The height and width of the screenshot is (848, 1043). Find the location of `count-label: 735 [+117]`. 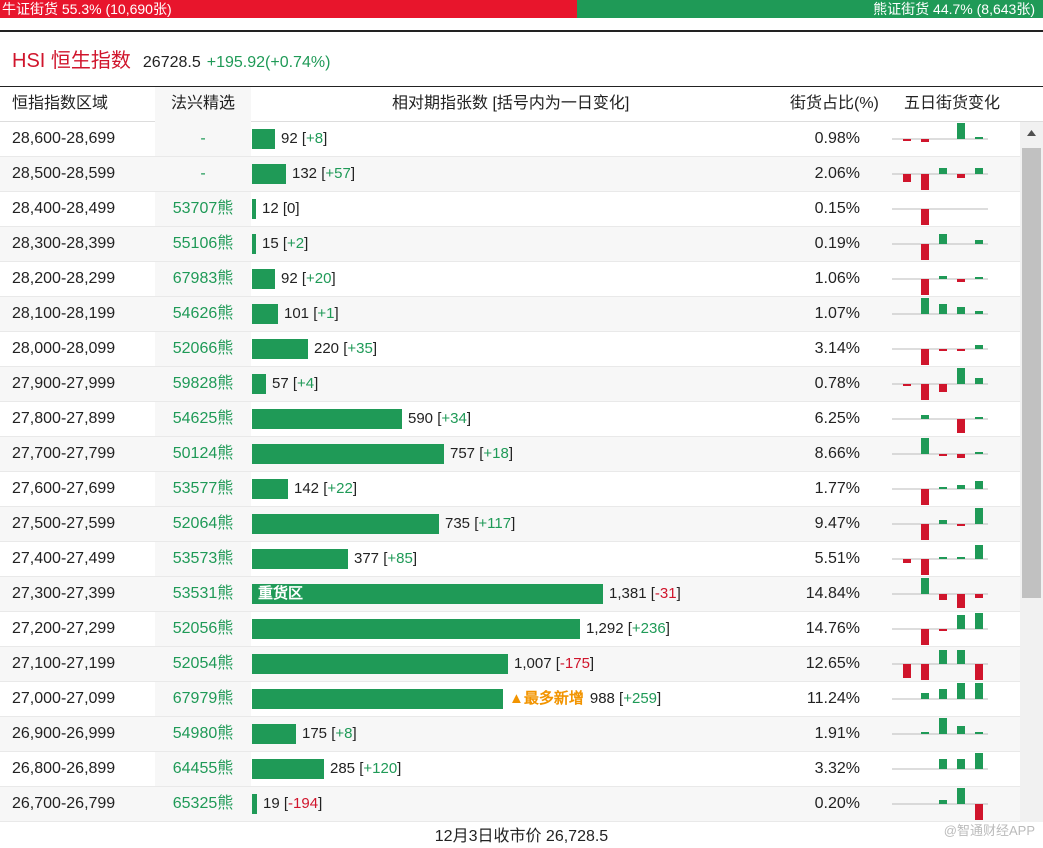

count-label: 735 [+117] is located at coordinates (480, 523).